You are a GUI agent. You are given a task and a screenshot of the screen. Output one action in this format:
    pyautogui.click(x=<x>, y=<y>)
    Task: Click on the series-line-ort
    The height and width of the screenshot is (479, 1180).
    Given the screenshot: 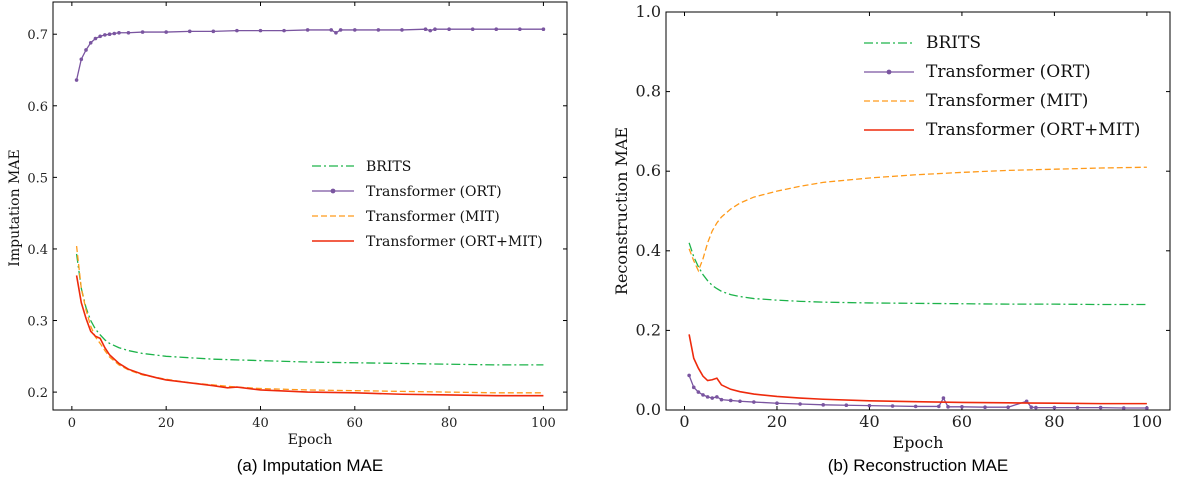 What is the action you would take?
    pyautogui.click(x=309, y=54)
    